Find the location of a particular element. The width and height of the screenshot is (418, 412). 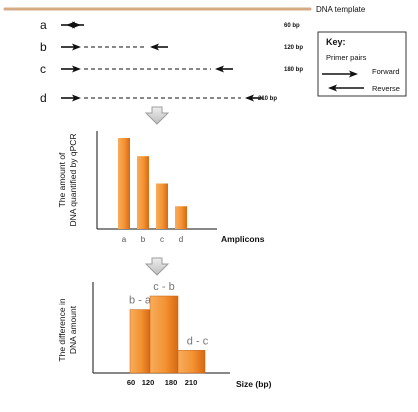

amplicon-letter: c is located at coordinates (43, 69).